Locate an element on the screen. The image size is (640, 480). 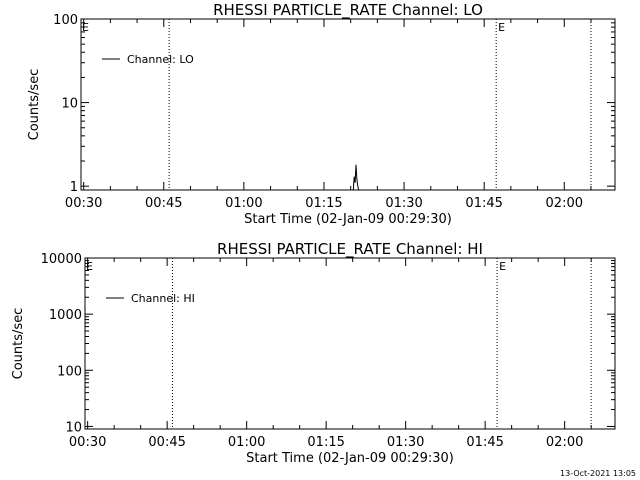
chart-2-marker-label: E is located at coordinates (502, 266).